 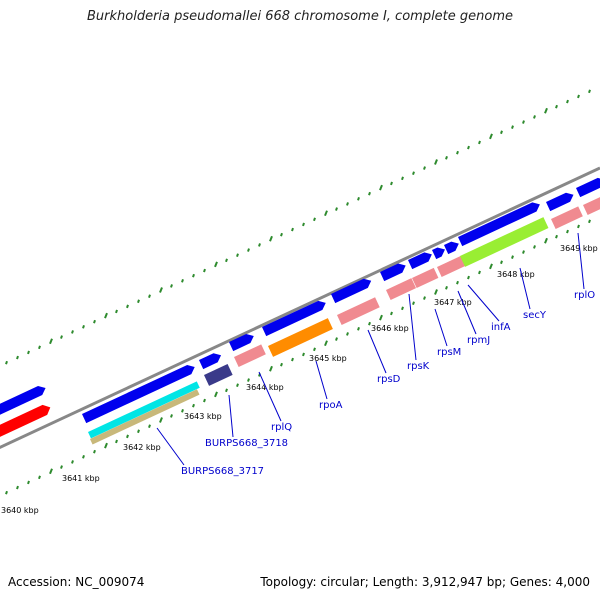 I want to click on gene-label: rpsD, so click(x=389, y=379).